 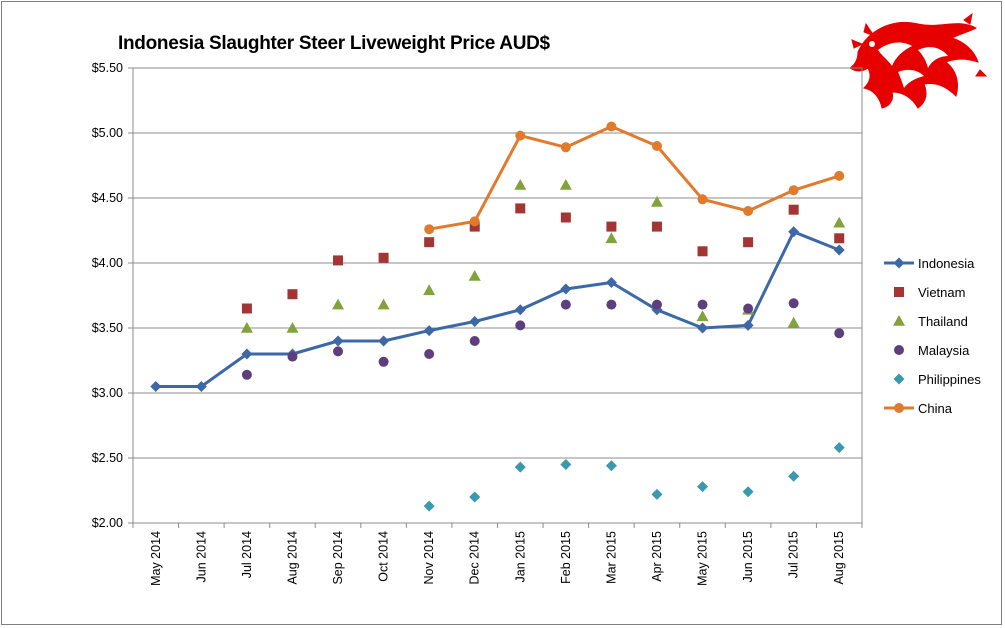 I want to click on legend-label-china: China, so click(x=935, y=408).